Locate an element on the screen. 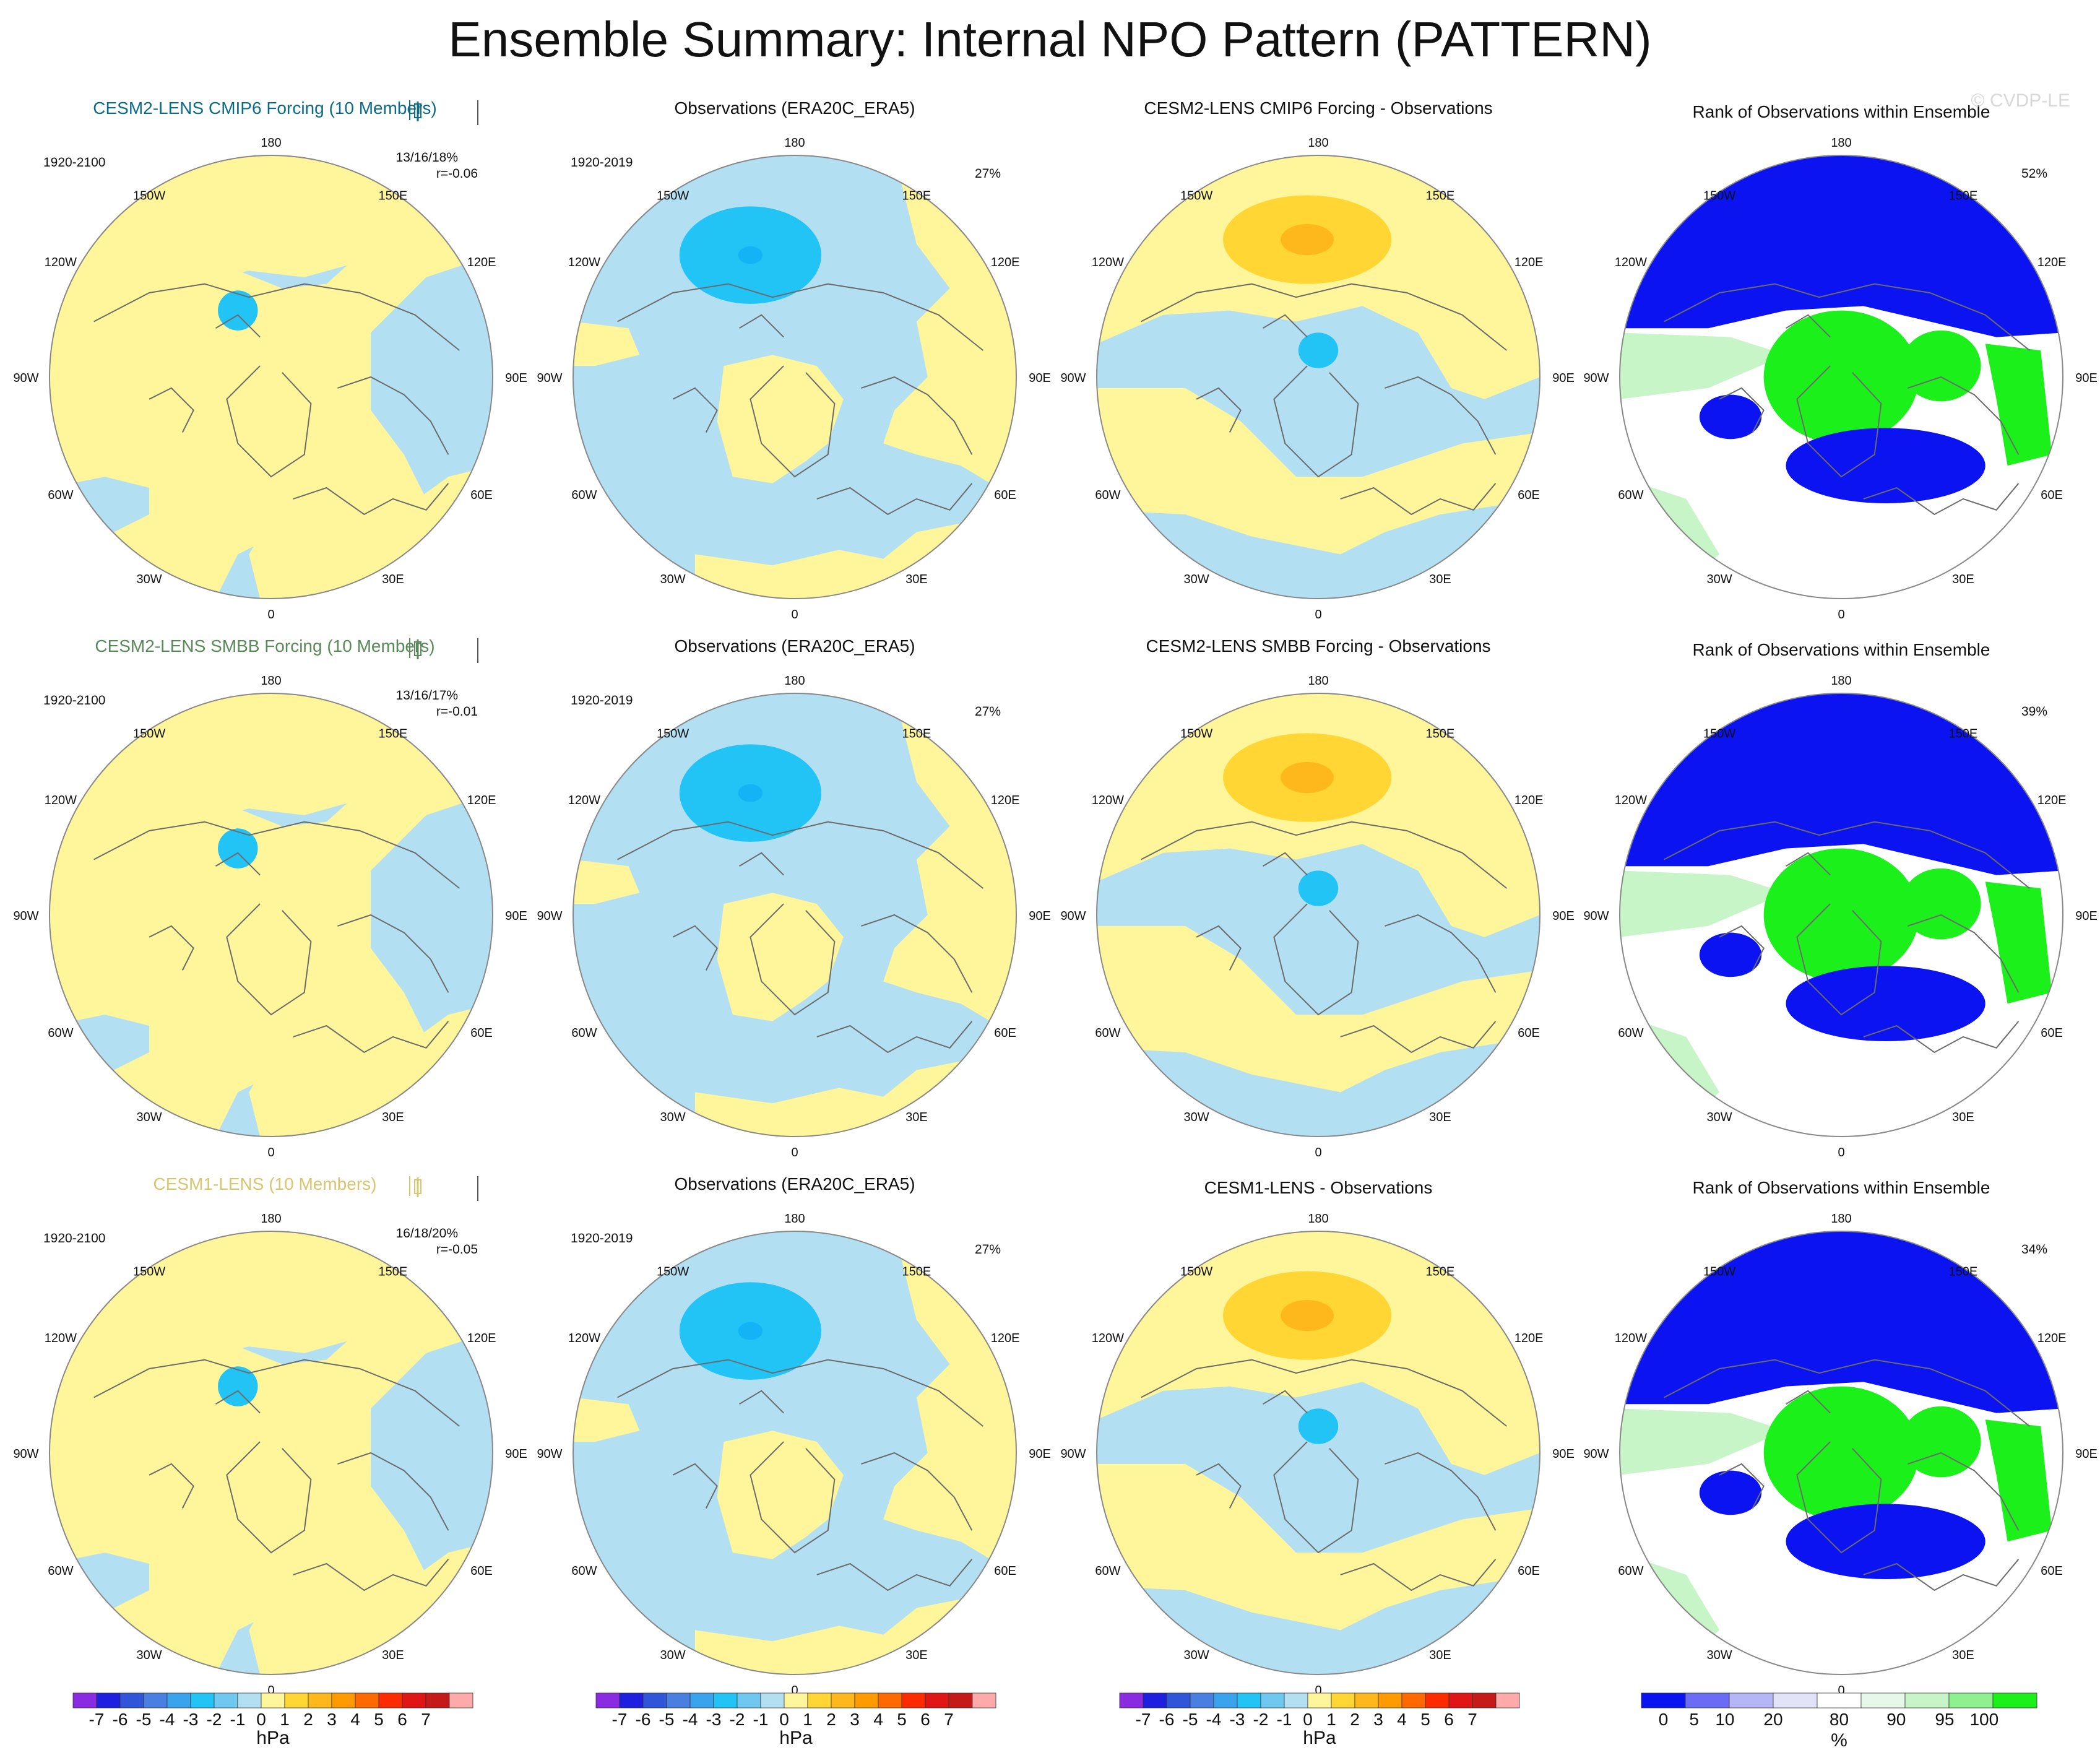 The height and width of the screenshot is (1763, 2100). panel-title-observations: Observations (ERA20C_ERA5) is located at coordinates (794, 1183).